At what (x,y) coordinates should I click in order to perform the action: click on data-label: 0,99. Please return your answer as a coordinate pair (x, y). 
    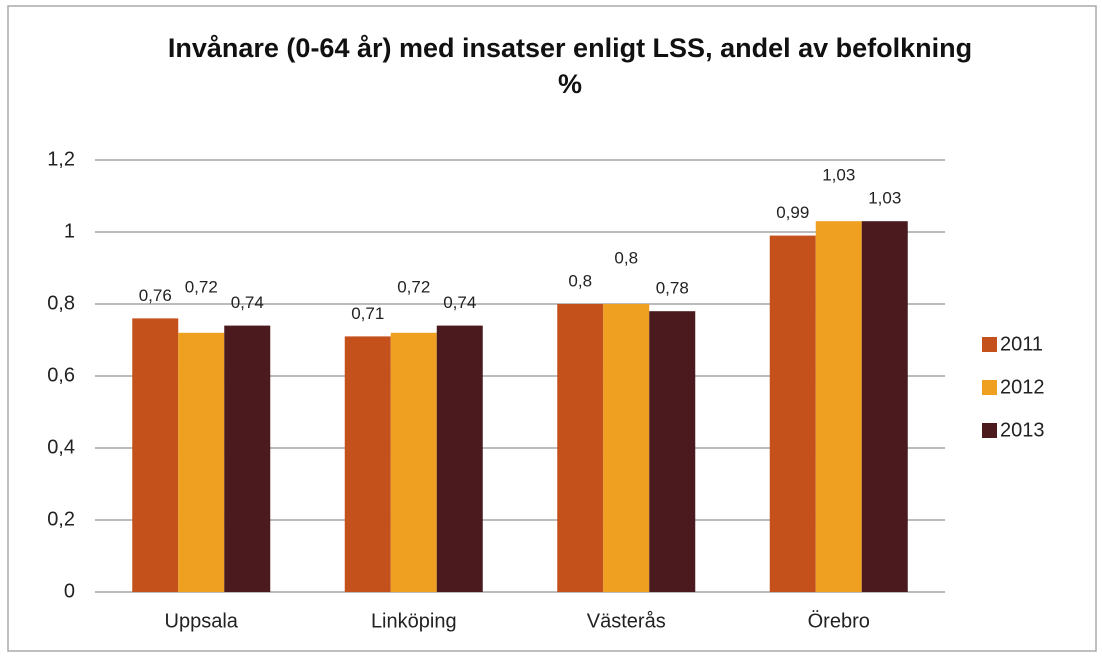
    Looking at the image, I should click on (792, 212).